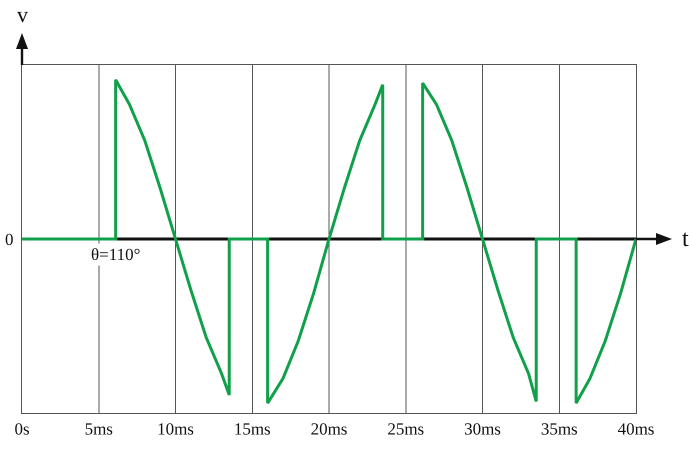 The image size is (689, 450). What do you see at coordinates (482, 428) in the screenshot?
I see `x-tick-label: 30ms` at bounding box center [482, 428].